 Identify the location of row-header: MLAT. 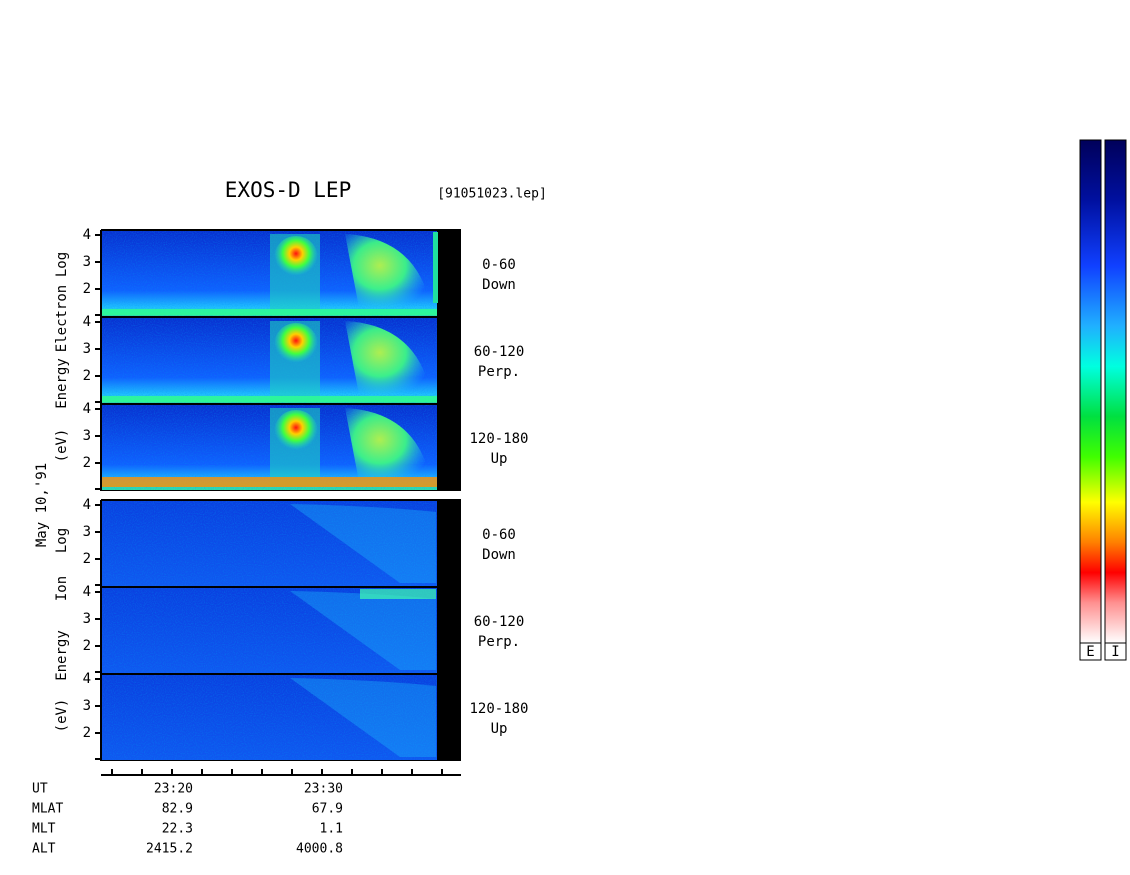
(47, 809).